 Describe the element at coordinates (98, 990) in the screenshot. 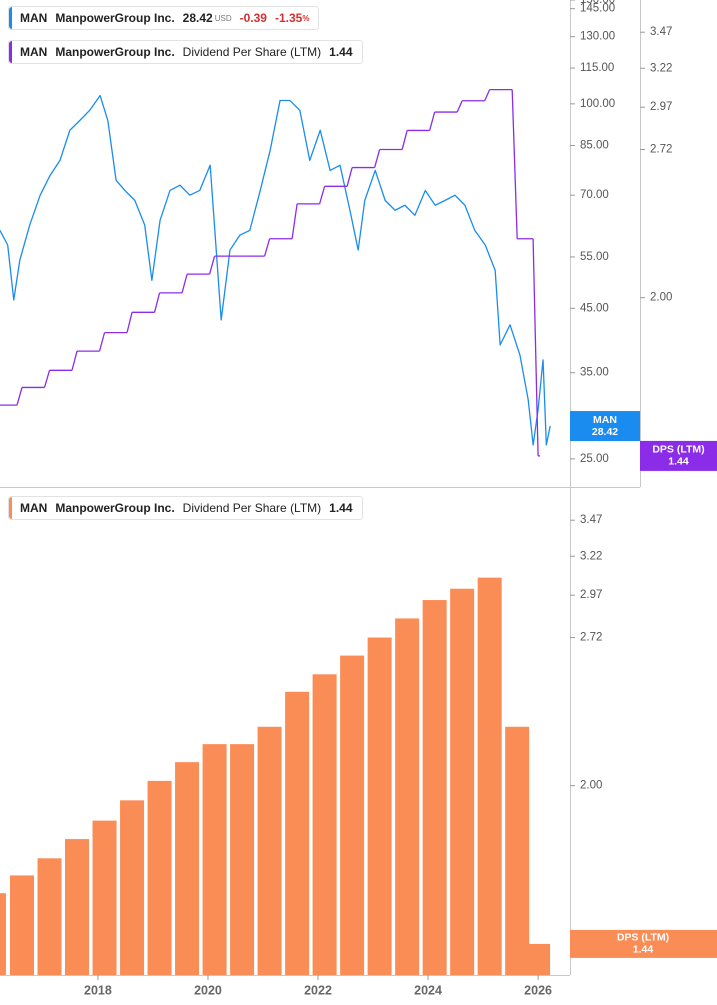

I see `x-tick-label: 2018` at that location.